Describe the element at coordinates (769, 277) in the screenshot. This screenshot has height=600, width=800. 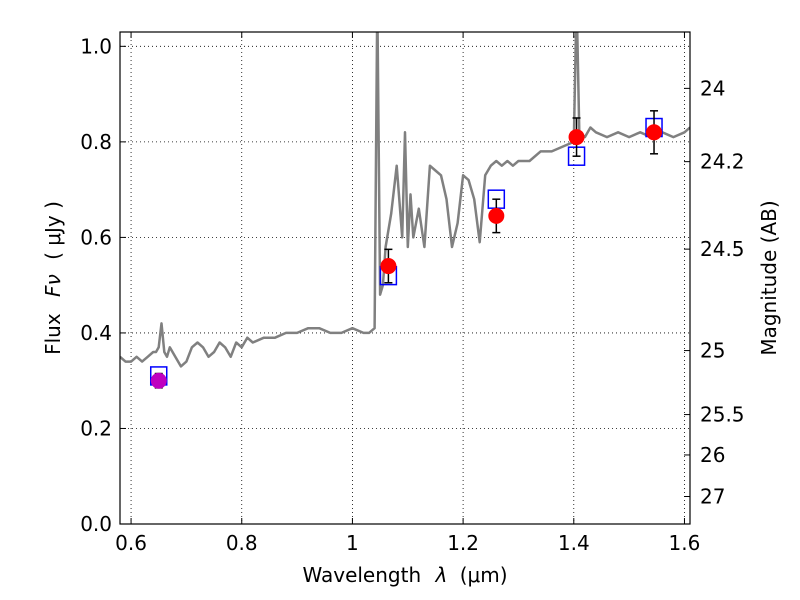
I see `y2-axis-title: Magnitude (AB)` at that location.